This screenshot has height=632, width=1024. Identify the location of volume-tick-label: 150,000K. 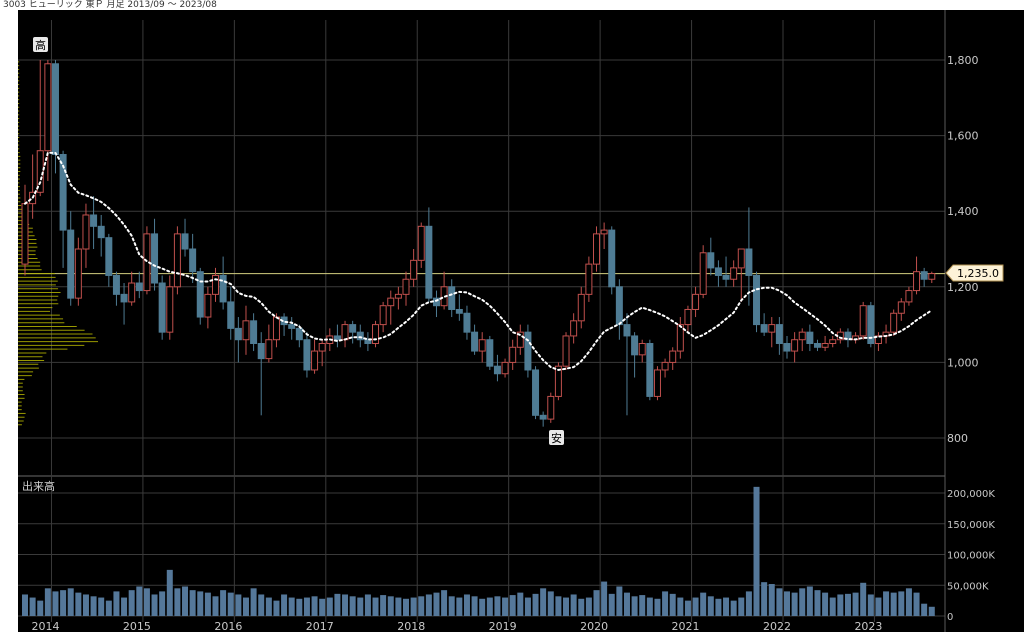
(971, 525).